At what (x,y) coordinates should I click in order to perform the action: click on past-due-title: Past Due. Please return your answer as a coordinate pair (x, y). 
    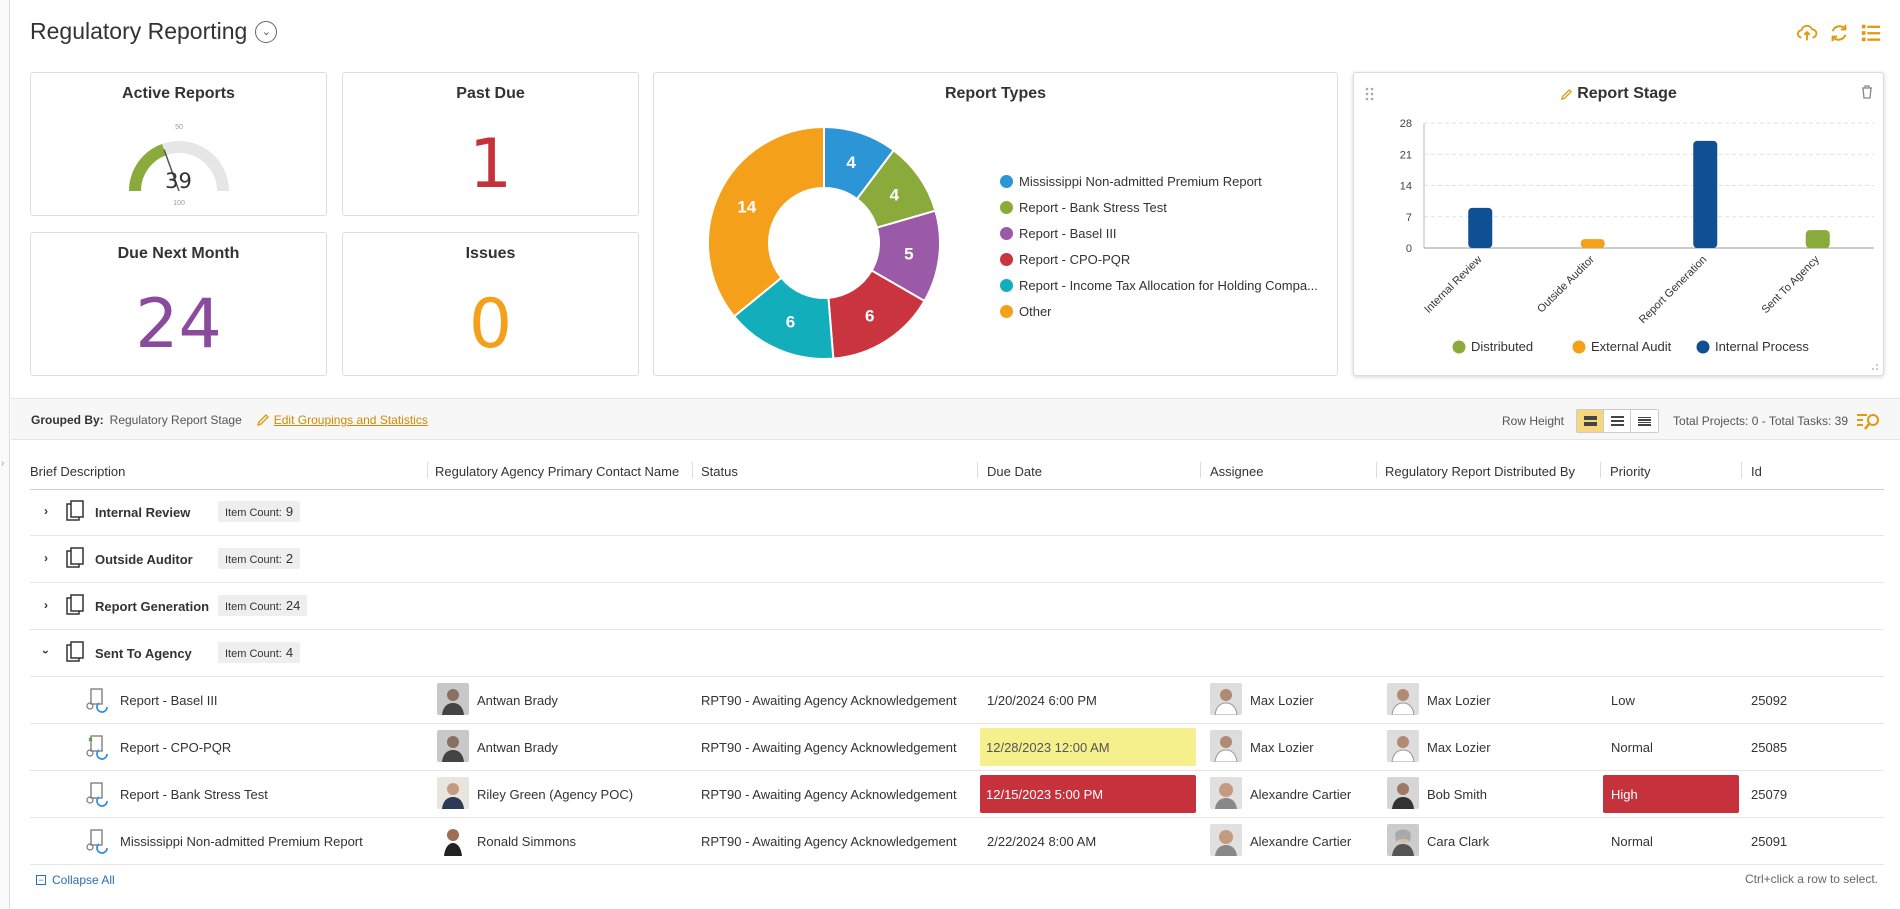
    Looking at the image, I should click on (490, 93).